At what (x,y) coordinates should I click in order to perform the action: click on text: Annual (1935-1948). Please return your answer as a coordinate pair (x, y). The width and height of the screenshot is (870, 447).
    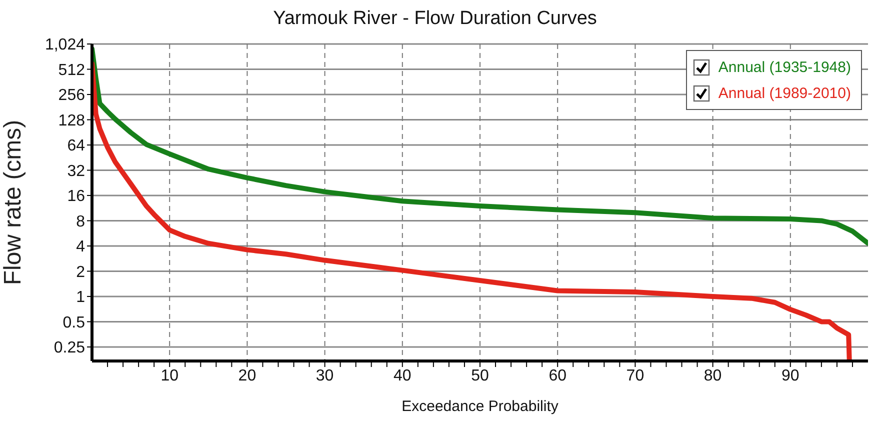
    Looking at the image, I should click on (784, 67).